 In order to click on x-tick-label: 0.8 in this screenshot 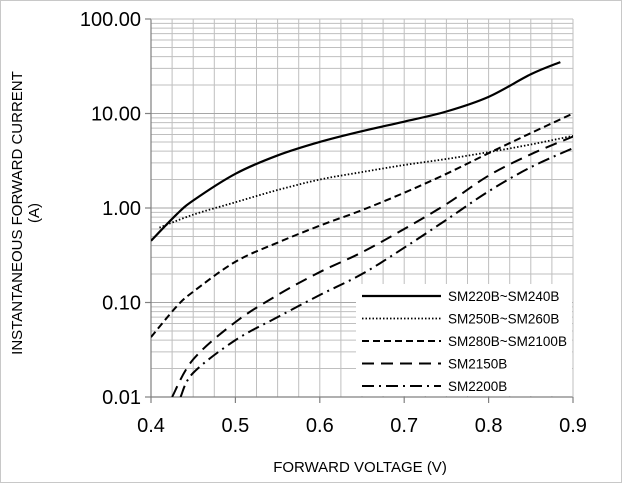, I will do `click(489, 426)`.